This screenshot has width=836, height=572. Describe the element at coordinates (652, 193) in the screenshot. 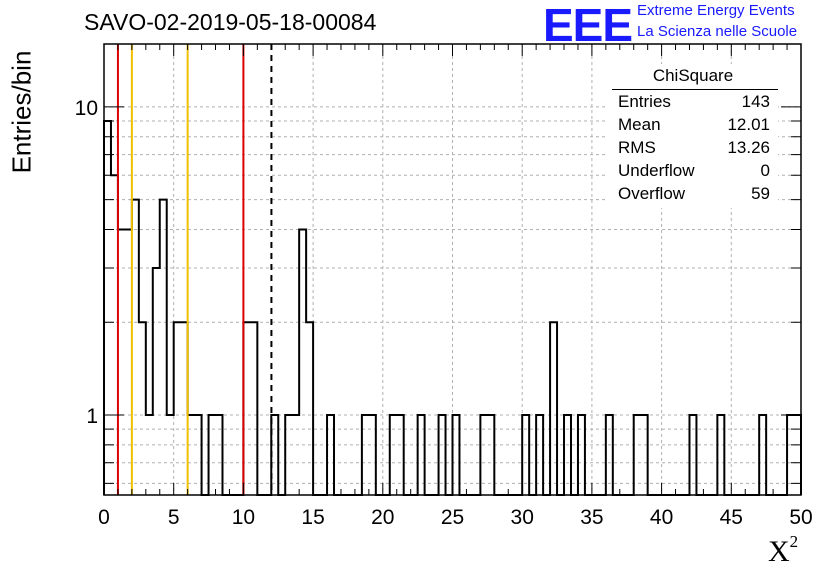

I see `stats-label: Overflow` at that location.